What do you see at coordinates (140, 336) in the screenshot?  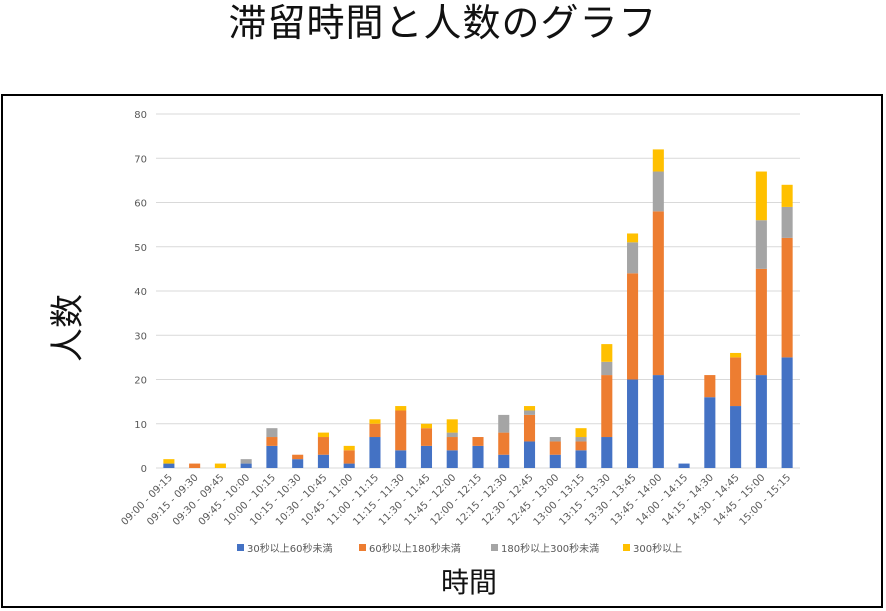 I see `y-tick-label: 30` at bounding box center [140, 336].